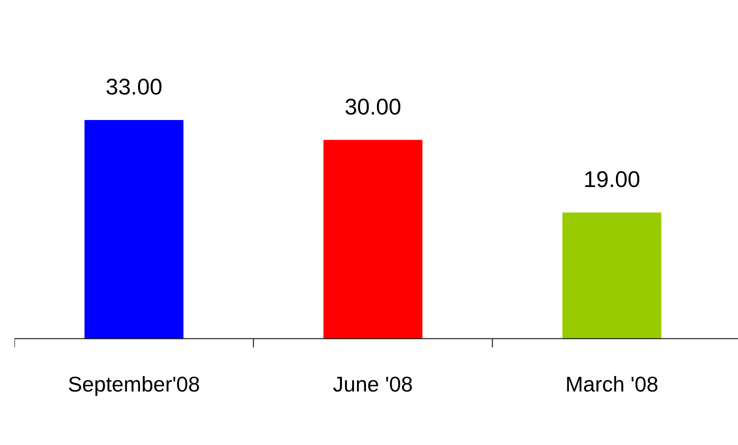  Describe the element at coordinates (372, 384) in the screenshot. I see `x-tick-label: June '08` at that location.